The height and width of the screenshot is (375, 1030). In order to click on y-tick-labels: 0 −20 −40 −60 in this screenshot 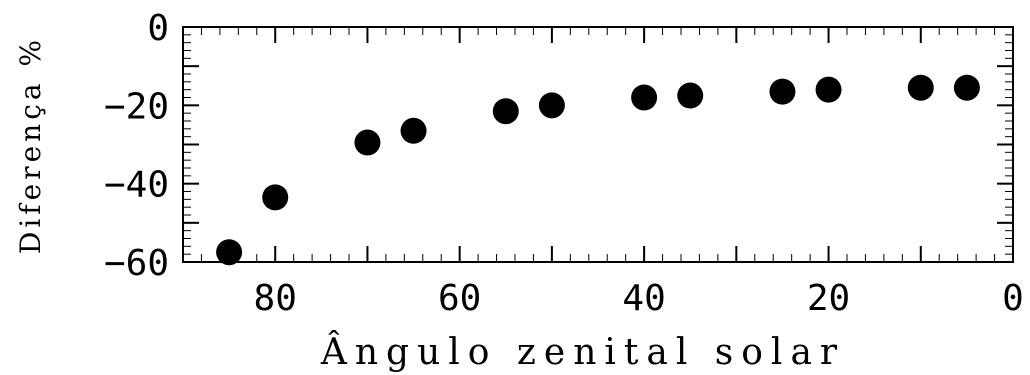, I will do `click(136, 146)`.